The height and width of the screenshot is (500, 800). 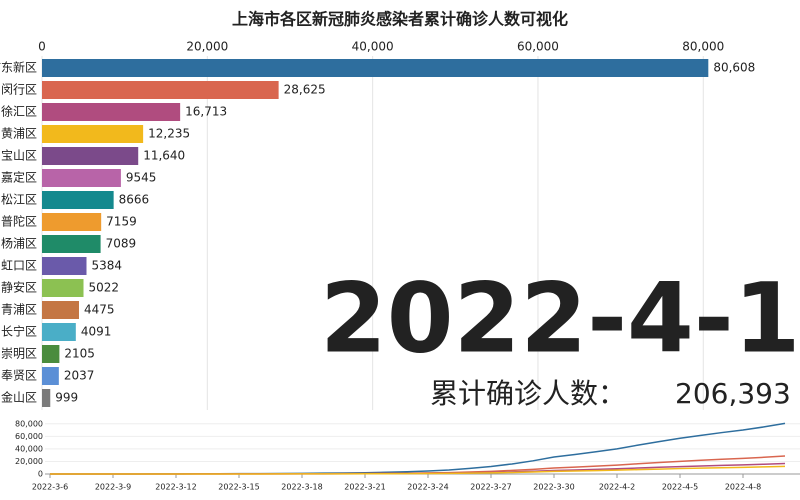 What do you see at coordinates (19, 200) in the screenshot?
I see `category-label: 松江区` at bounding box center [19, 200].